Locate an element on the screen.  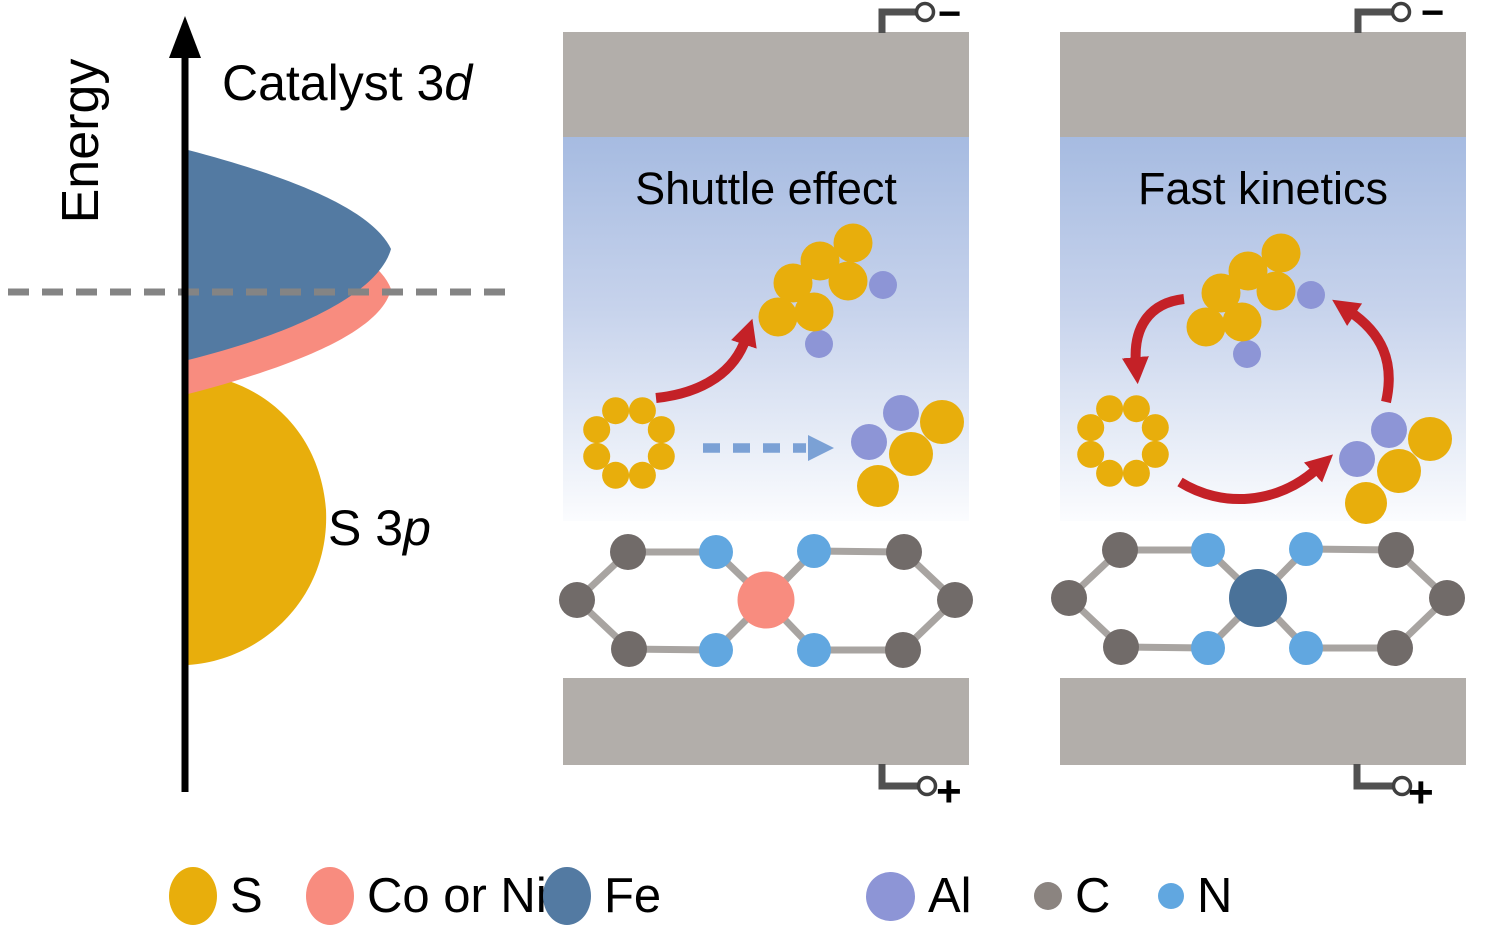
shuttle-co-ni-atom is located at coordinates (766, 600).